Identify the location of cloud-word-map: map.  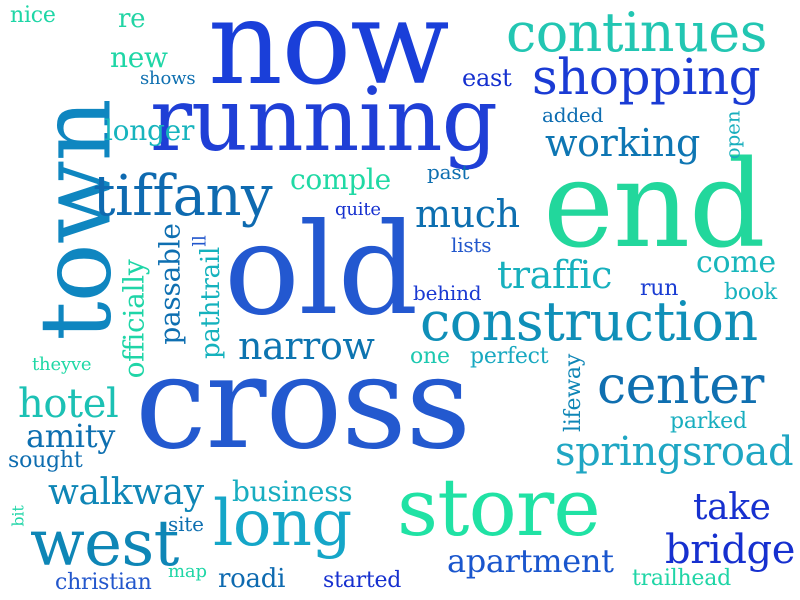
(187, 571).